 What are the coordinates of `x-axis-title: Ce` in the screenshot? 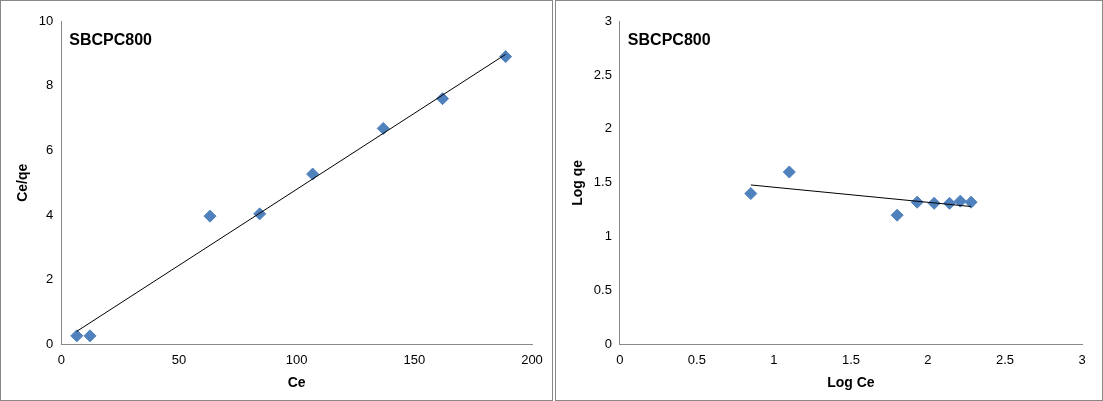 It's located at (296, 382).